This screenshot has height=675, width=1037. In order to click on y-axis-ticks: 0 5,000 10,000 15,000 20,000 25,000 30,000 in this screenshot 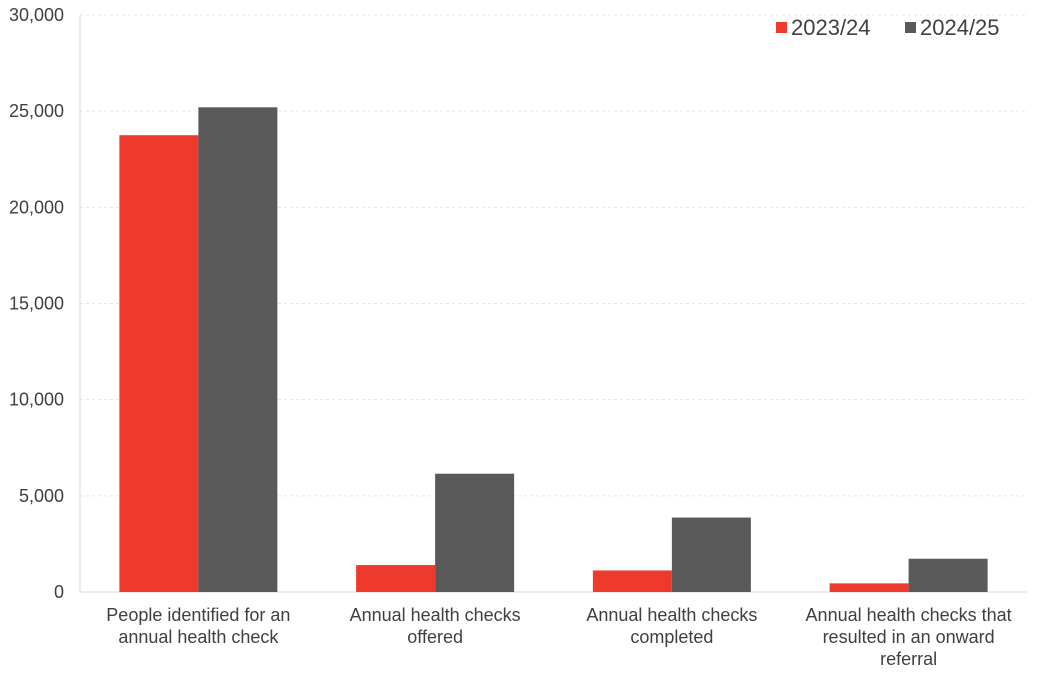, I will do `click(36, 303)`.